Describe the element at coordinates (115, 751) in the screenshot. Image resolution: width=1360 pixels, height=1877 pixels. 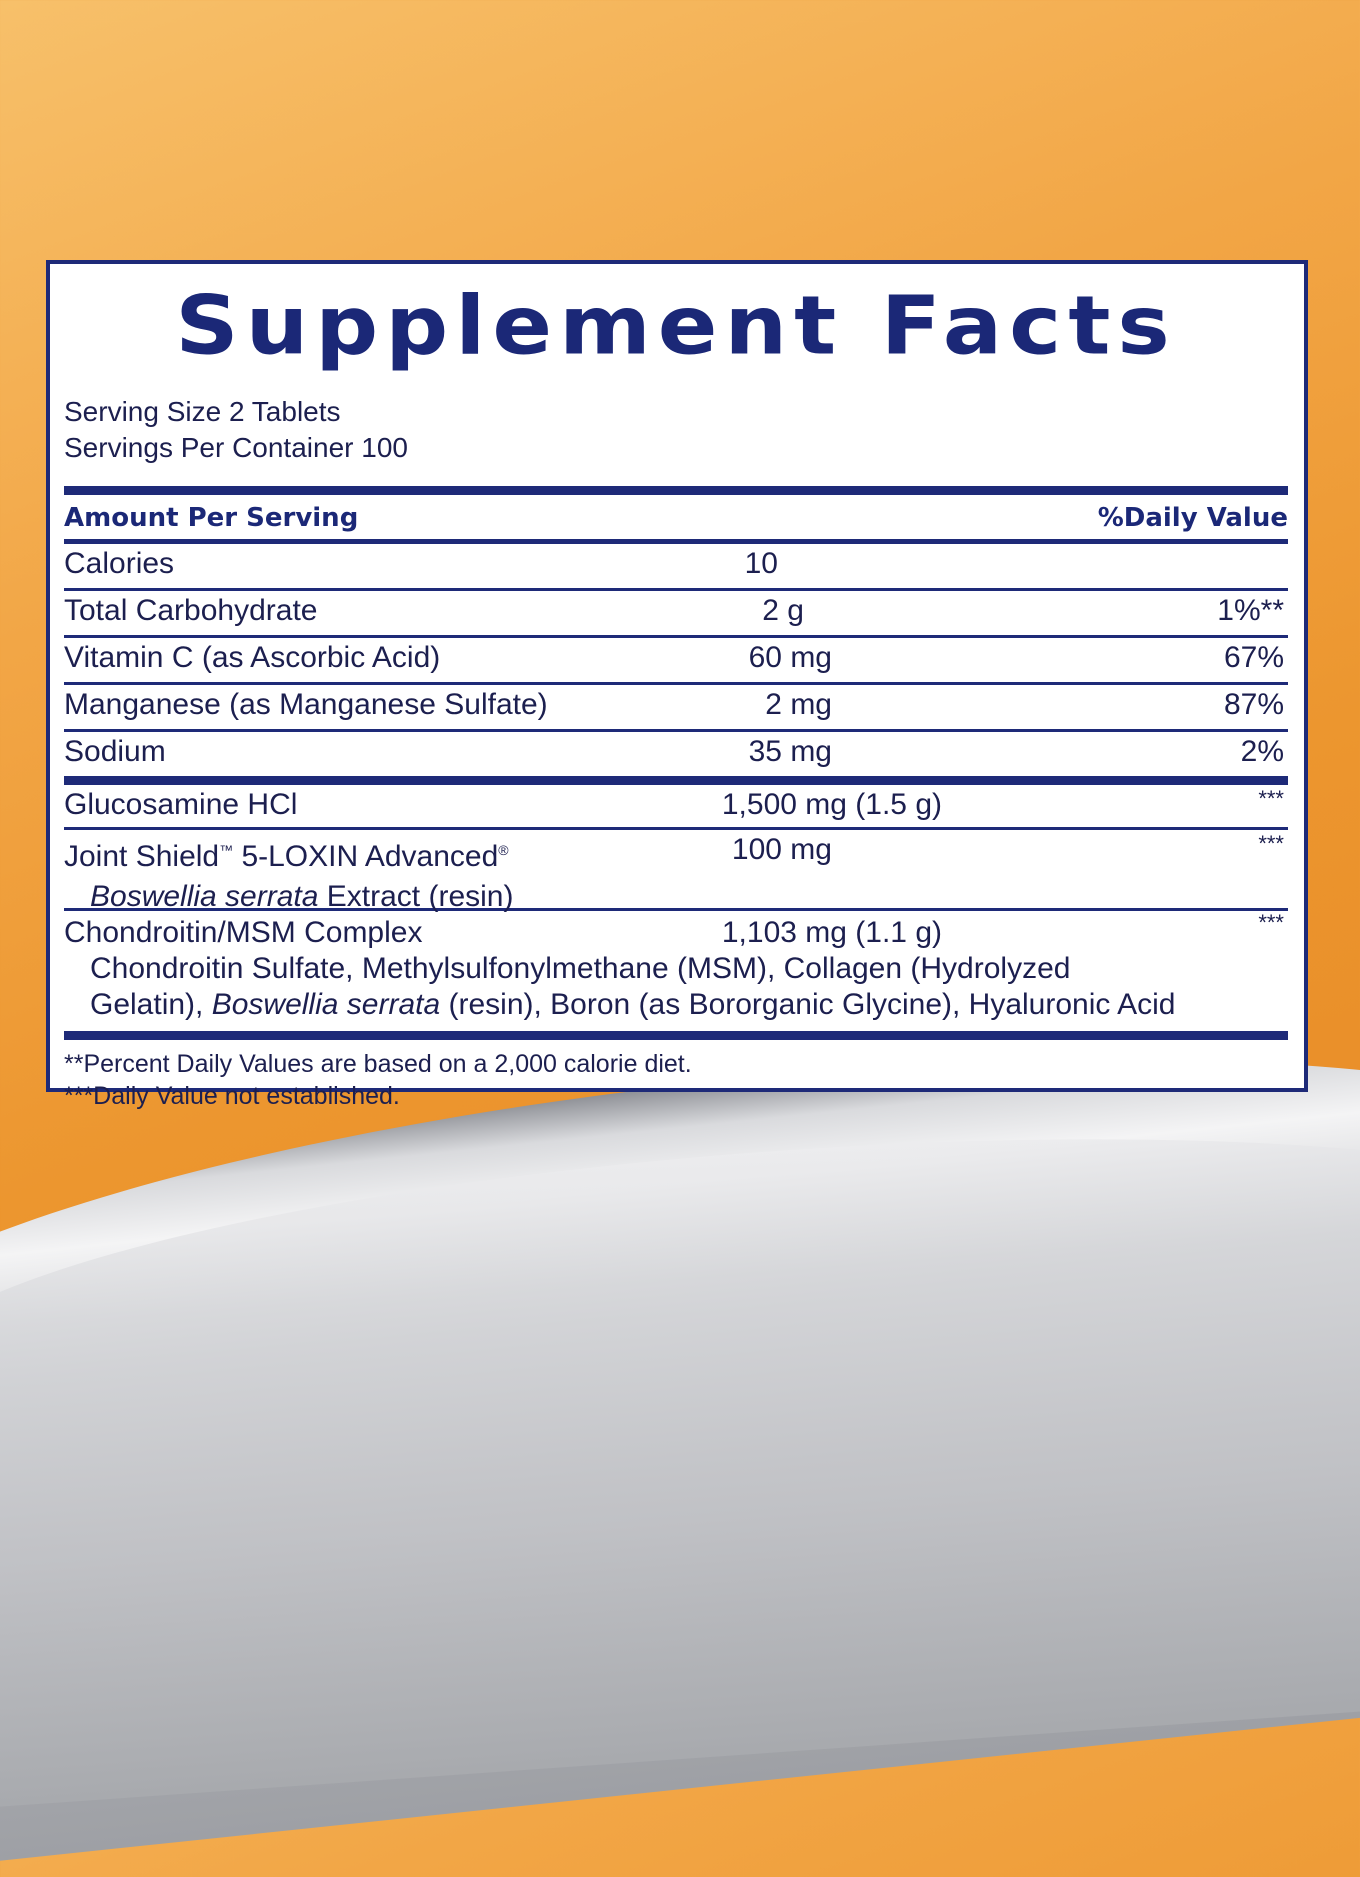
I see `nutrient-name: Sodium` at that location.